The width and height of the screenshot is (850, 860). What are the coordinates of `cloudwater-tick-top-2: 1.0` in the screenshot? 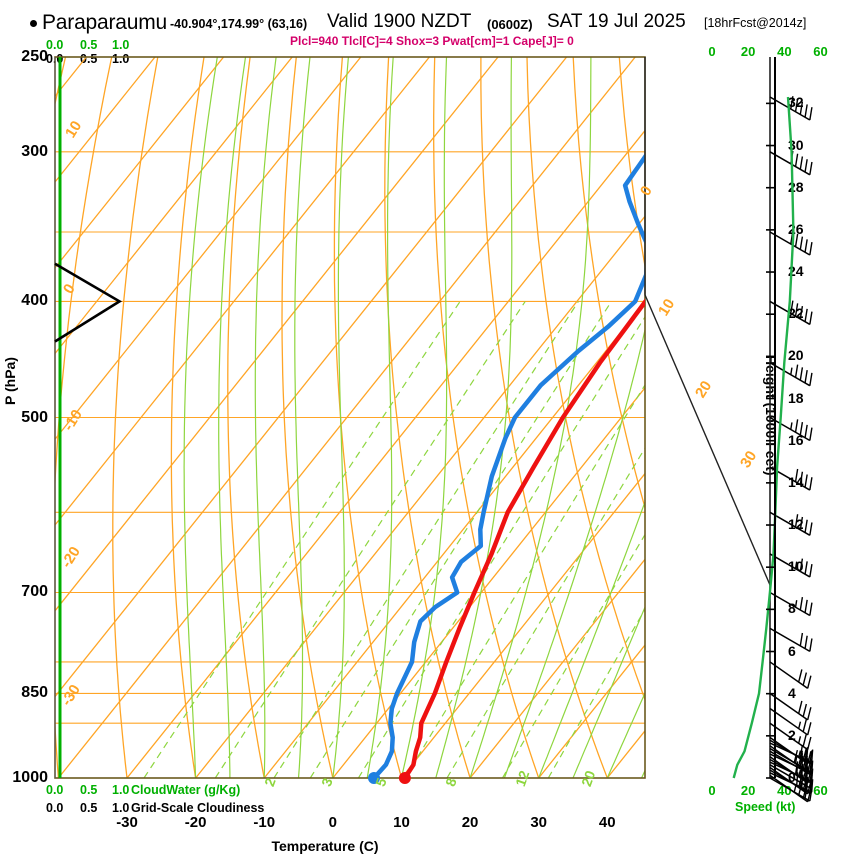 It's located at (121, 45).